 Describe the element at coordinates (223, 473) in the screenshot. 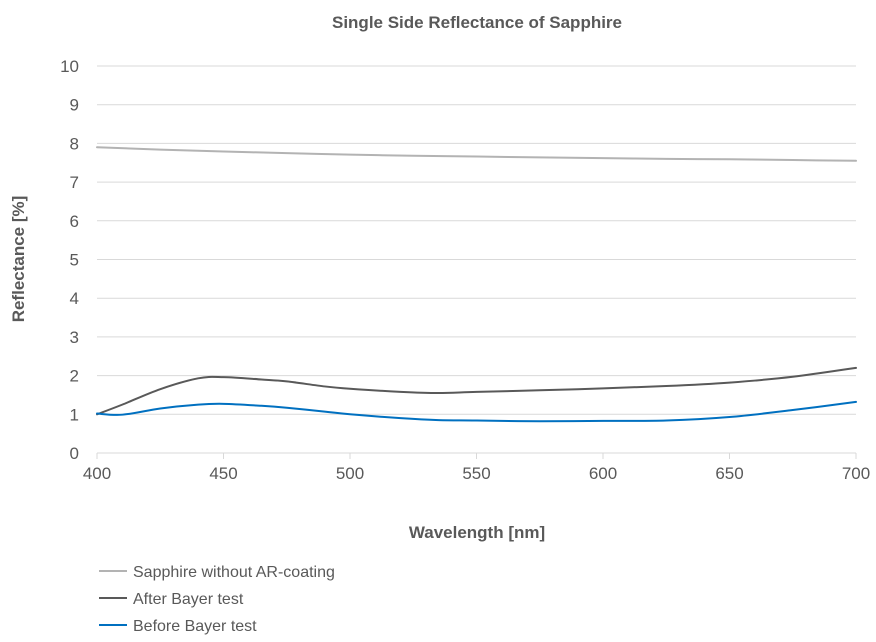

I see `x-tick-label: 450` at that location.